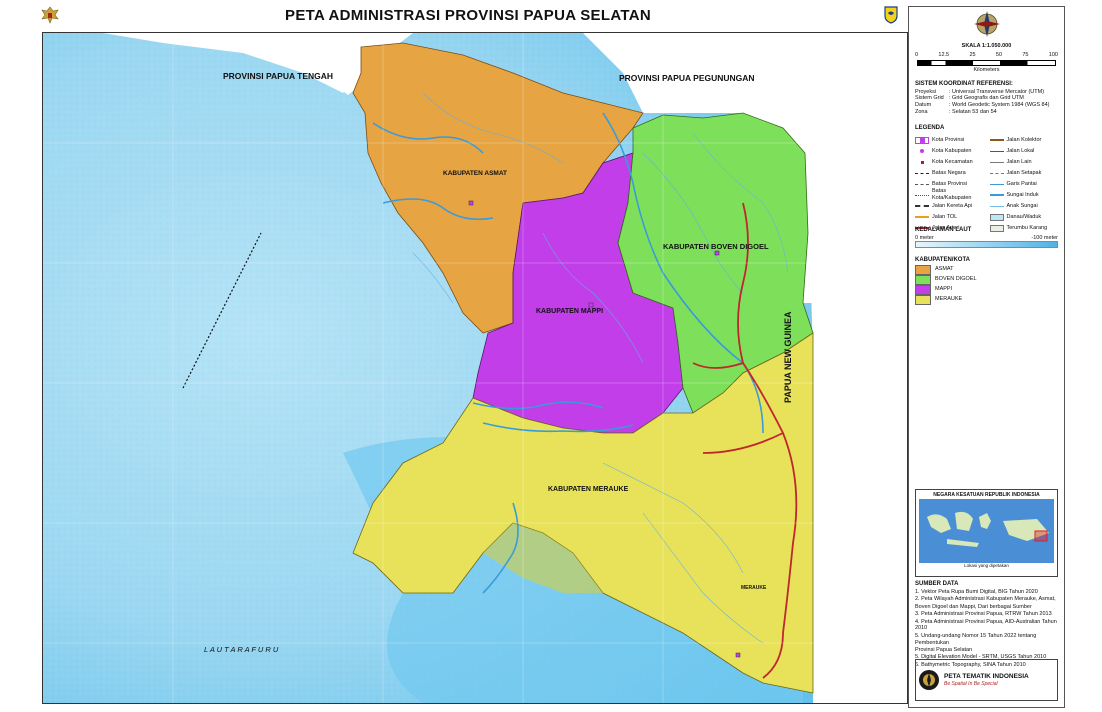  What do you see at coordinates (949, 206) in the screenshot?
I see `legend-item: Jalan Kereta Api` at bounding box center [949, 206].